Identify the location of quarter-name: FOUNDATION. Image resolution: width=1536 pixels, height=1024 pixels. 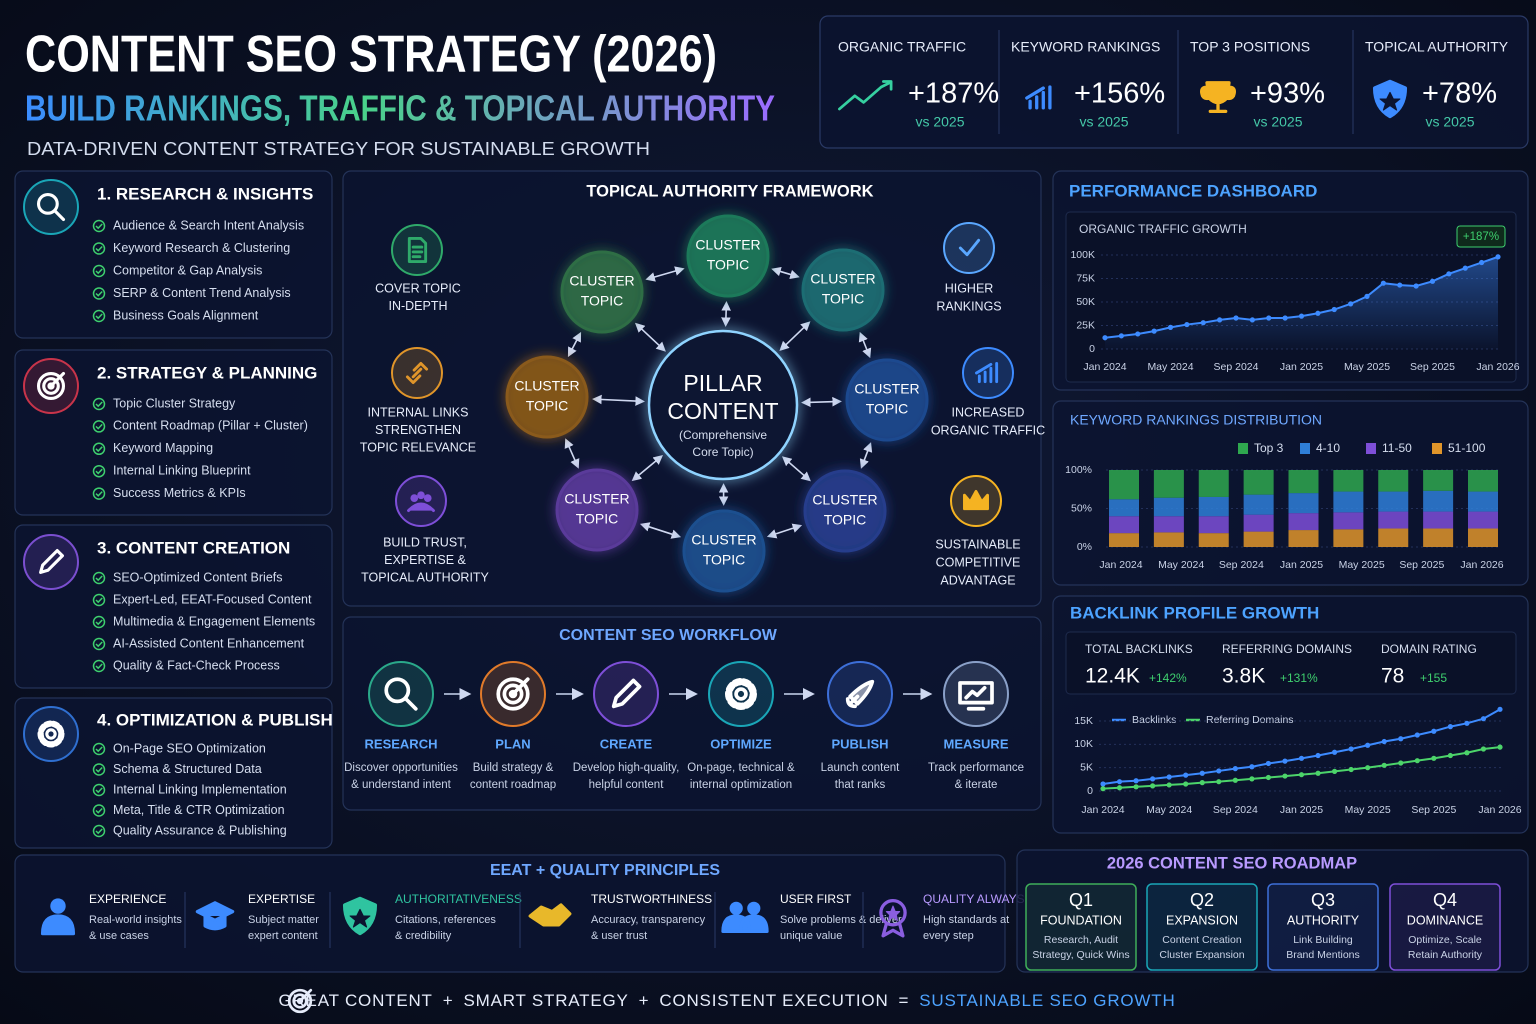
(1081, 920).